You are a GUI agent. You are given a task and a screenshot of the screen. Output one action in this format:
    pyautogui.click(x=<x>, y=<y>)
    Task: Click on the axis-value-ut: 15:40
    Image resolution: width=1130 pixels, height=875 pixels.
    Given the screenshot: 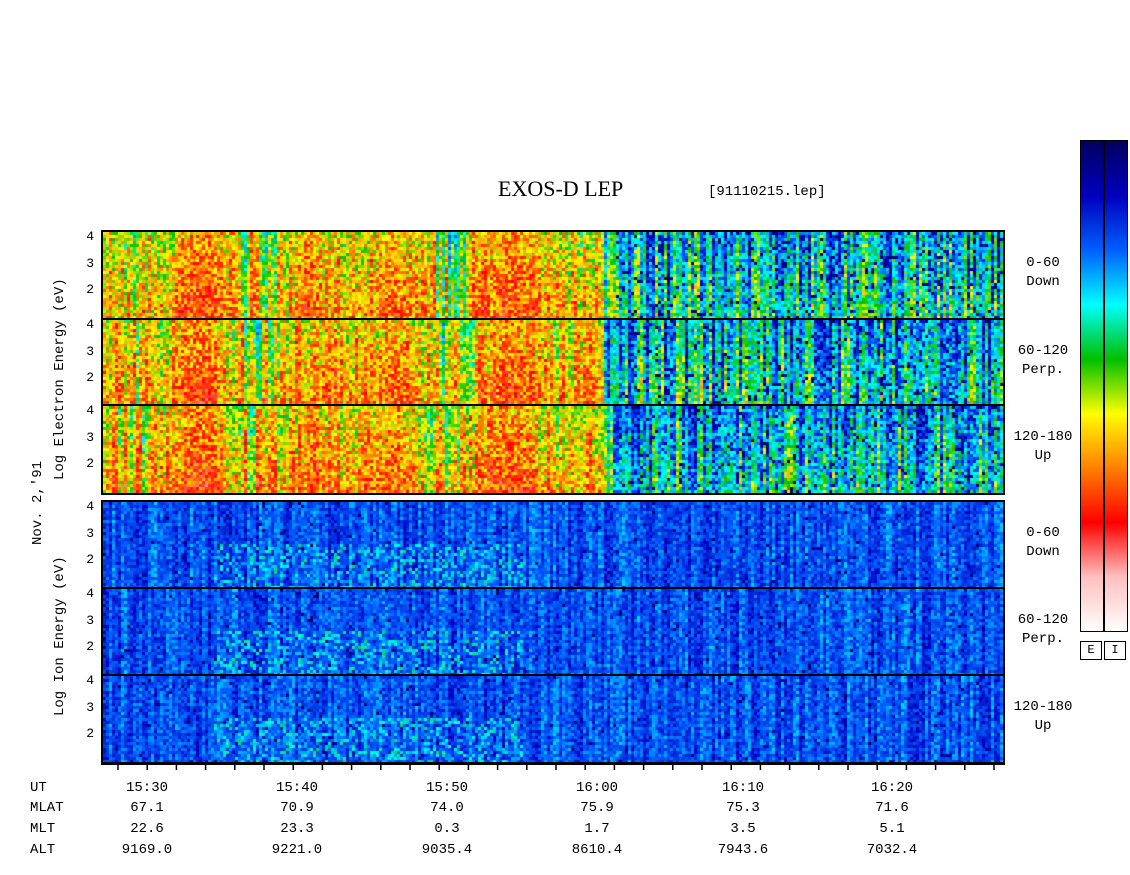 What is the action you would take?
    pyautogui.click(x=296, y=788)
    